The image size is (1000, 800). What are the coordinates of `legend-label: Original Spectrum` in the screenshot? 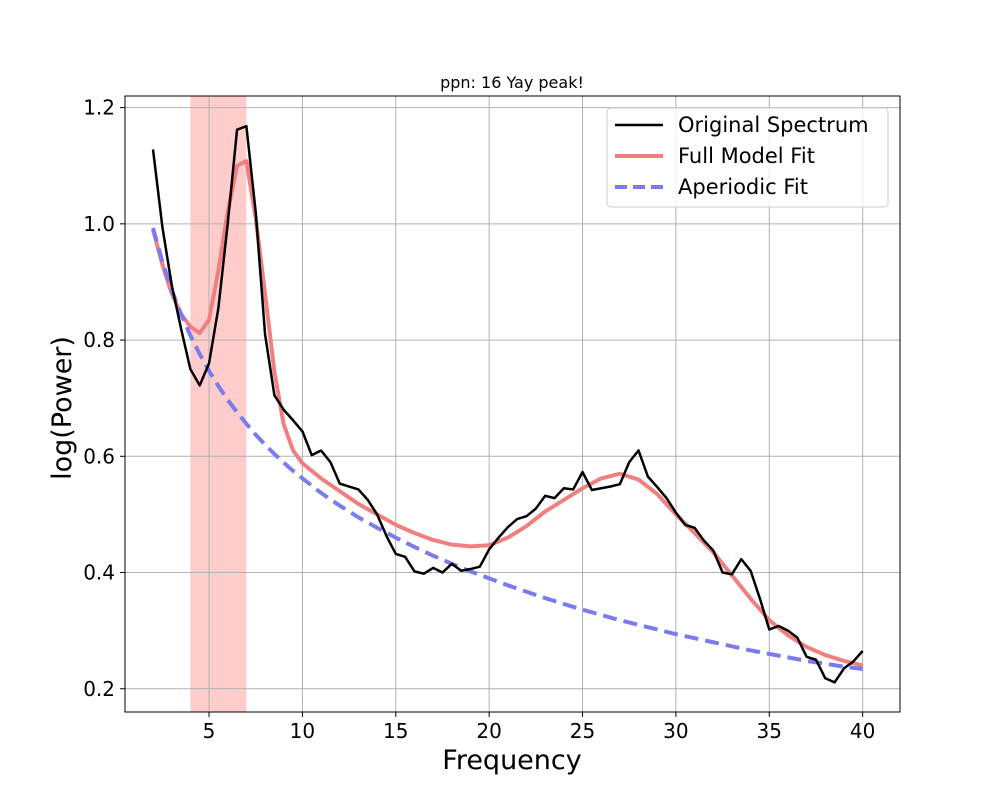 It's located at (773, 125).